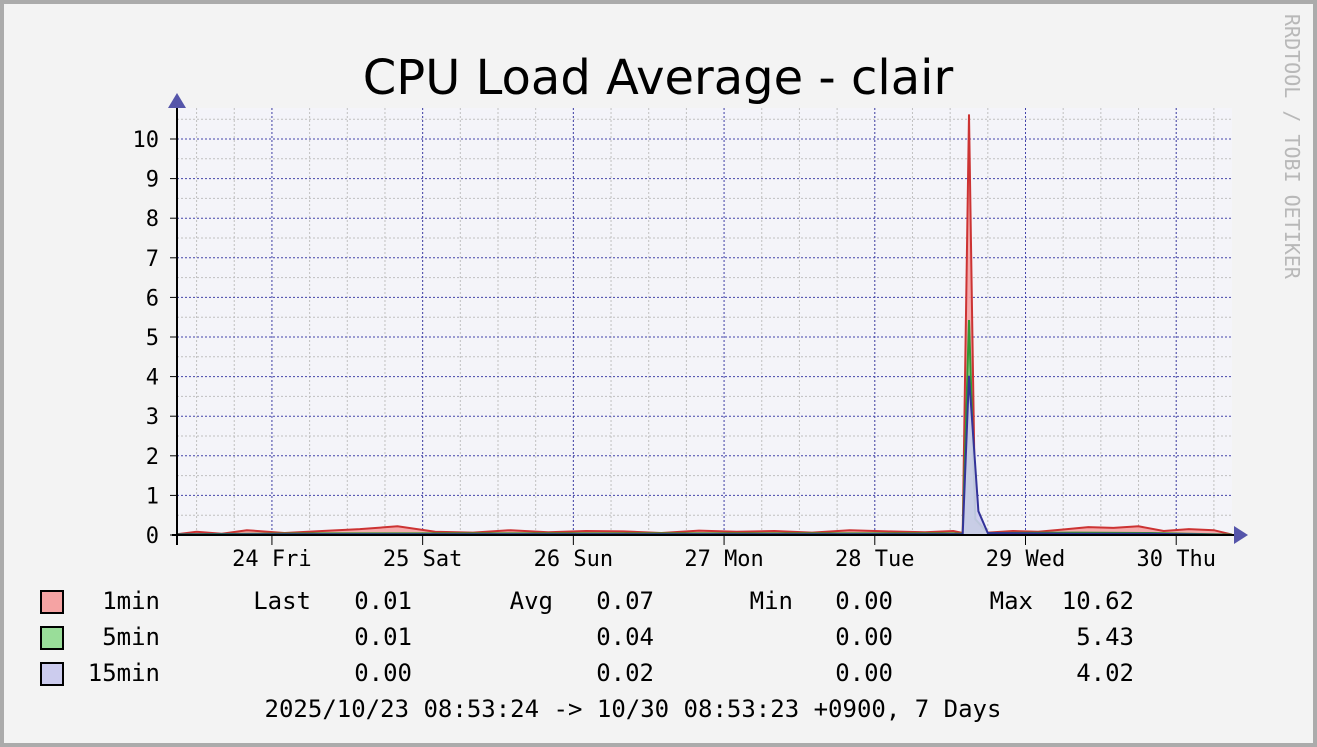 The width and height of the screenshot is (1317, 747). I want to click on y-tick-label: 8, so click(152, 219).